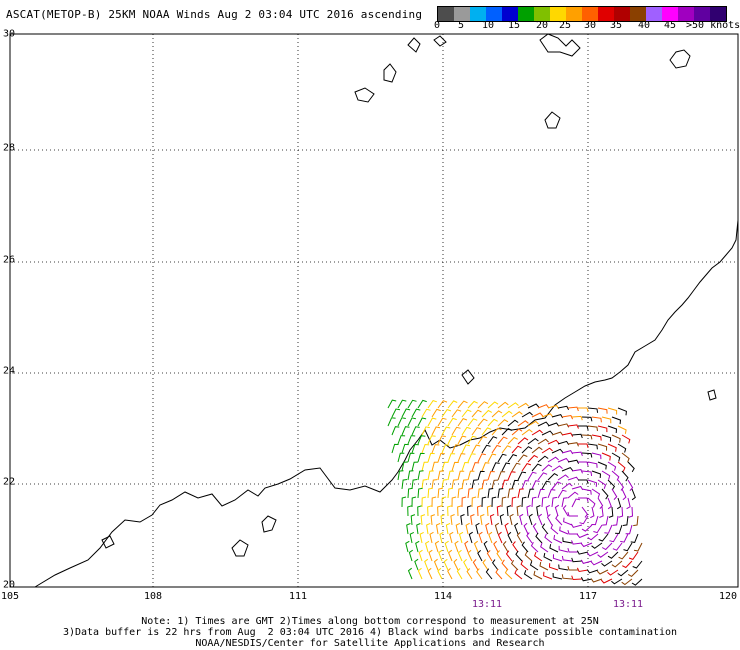 This screenshot has height=650, width=740. Describe the element at coordinates (153, 596) in the screenshot. I see `x-tick-label: 108` at that location.